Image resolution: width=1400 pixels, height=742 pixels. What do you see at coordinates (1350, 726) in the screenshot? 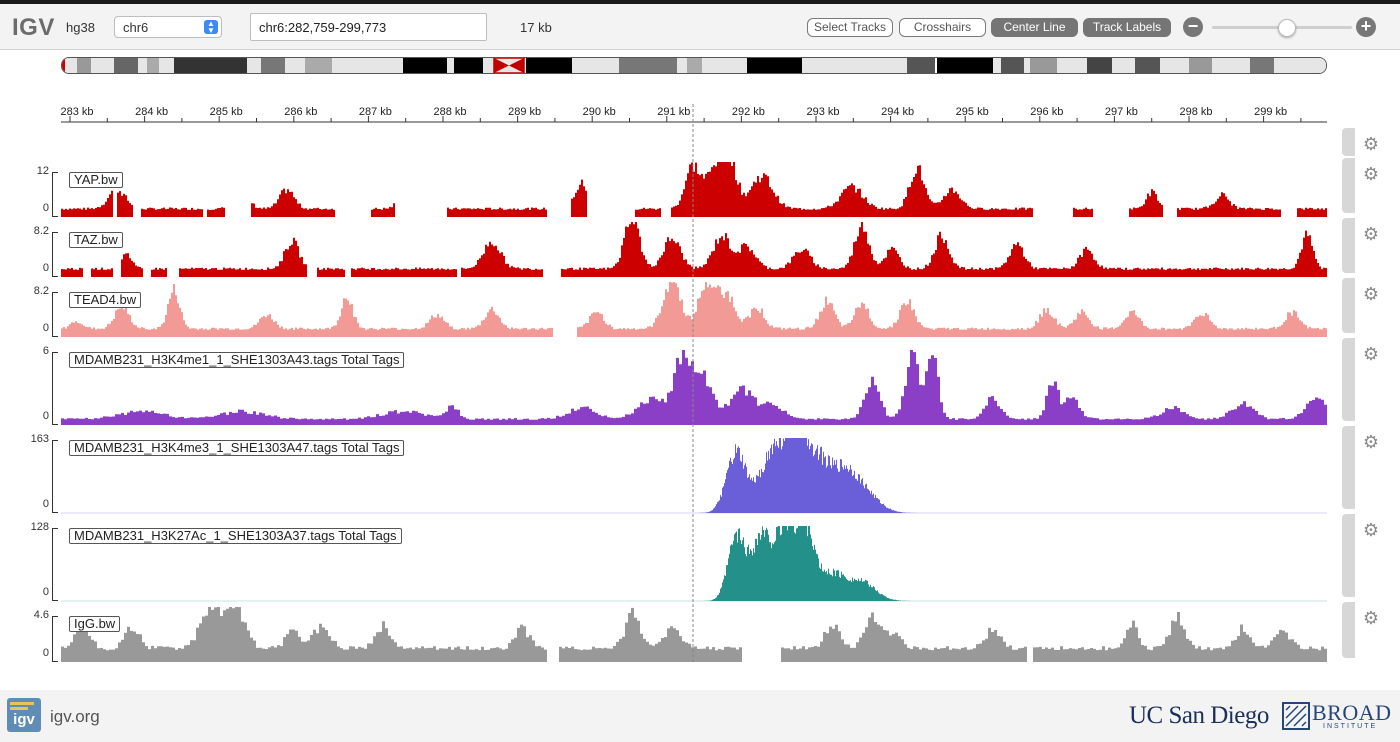
I see `broad-logo-subtext: INSTITUTE` at bounding box center [1350, 726].